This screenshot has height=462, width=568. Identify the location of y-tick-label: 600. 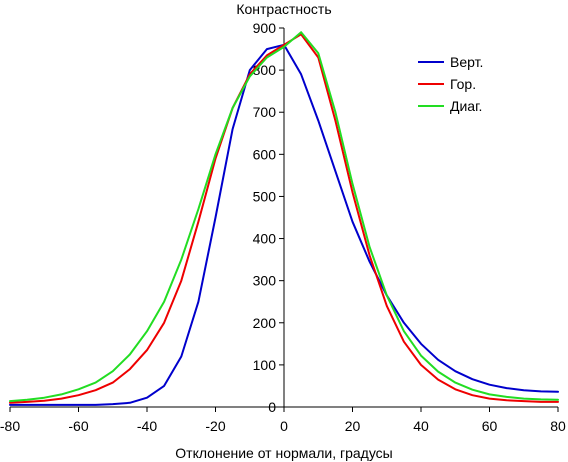
(265, 154).